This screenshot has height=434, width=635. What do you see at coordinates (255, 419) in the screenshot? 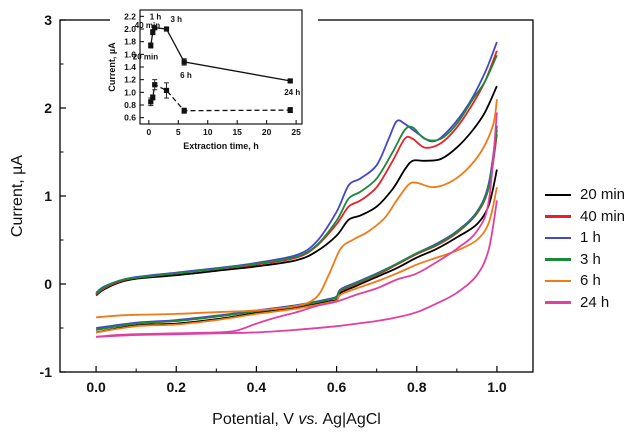
I see `x-axis-title-part: Potential, V` at bounding box center [255, 419].